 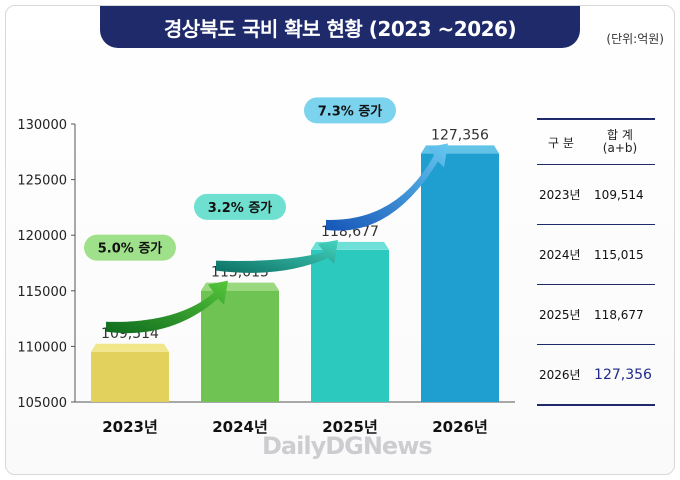 What do you see at coordinates (619, 314) in the screenshot?
I see `table-cell-value: 118,677` at bounding box center [619, 314].